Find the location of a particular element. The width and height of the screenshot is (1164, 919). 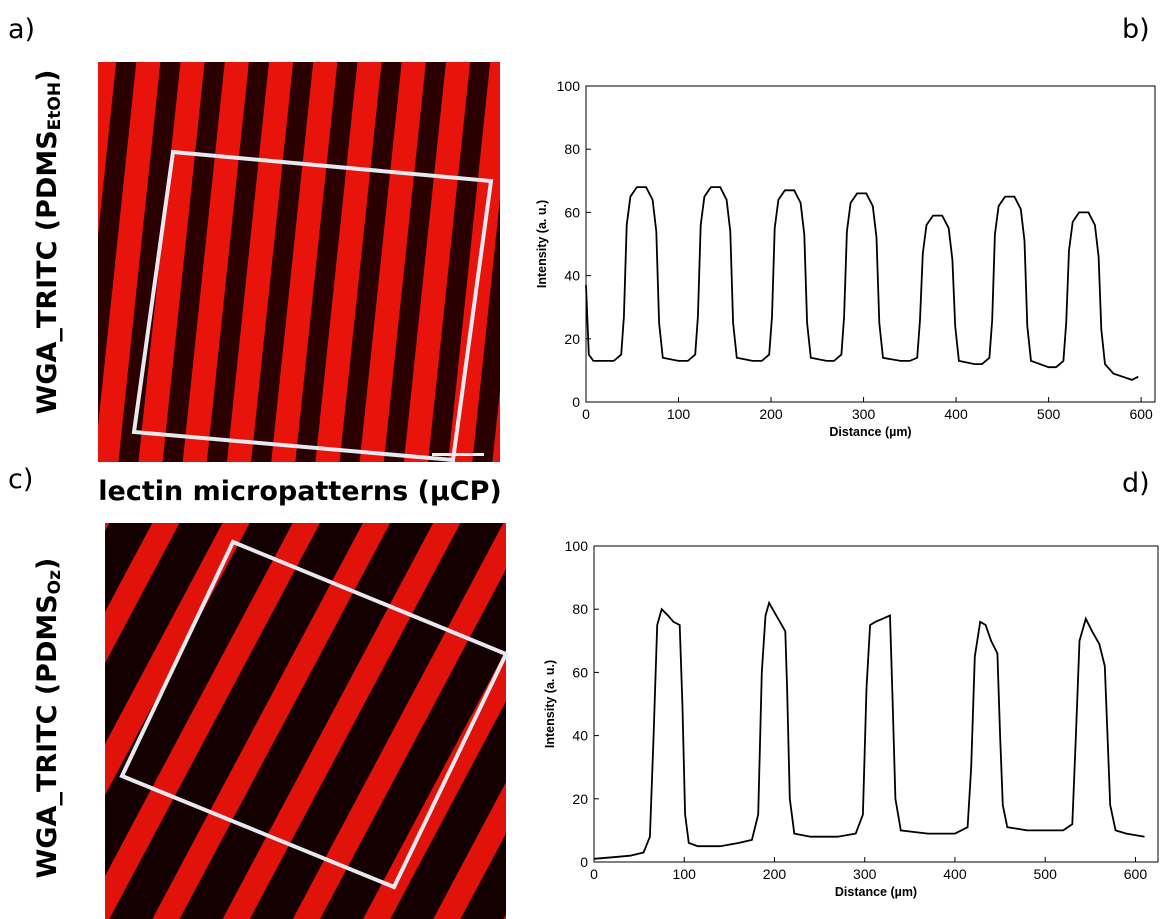

row-label-sub: EtOH is located at coordinates (55, 106).